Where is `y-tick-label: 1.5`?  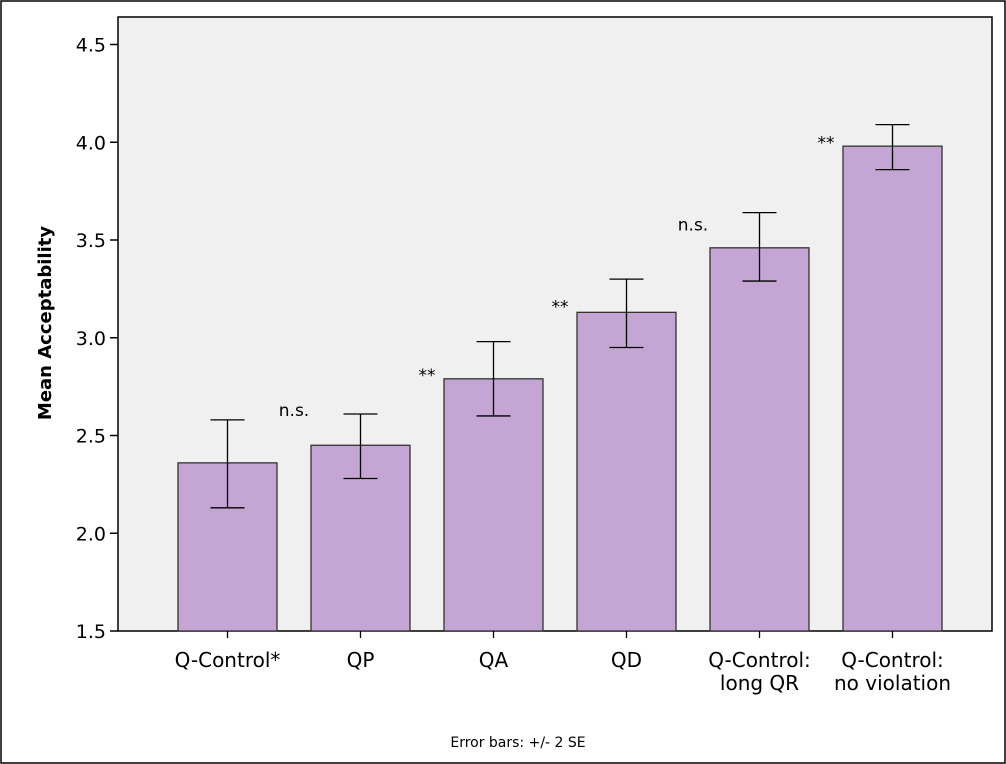 y-tick-label: 1.5 is located at coordinates (91, 632).